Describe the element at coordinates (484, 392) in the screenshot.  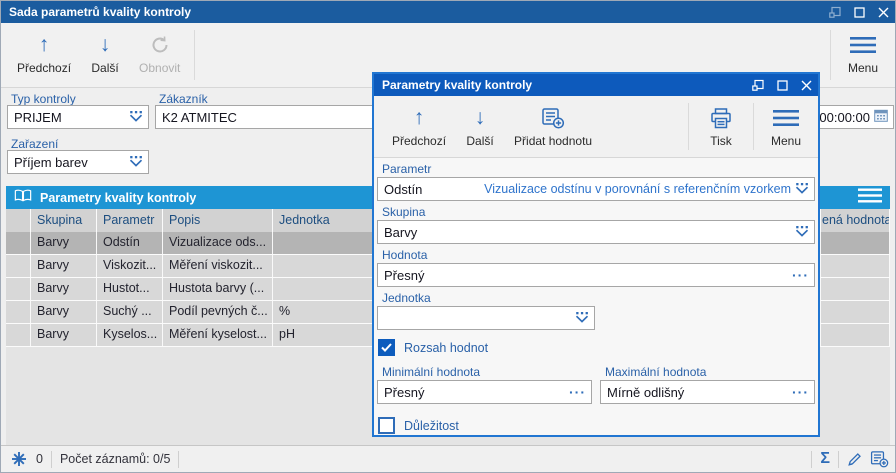
I see `min-field: Přesný ···` at that location.